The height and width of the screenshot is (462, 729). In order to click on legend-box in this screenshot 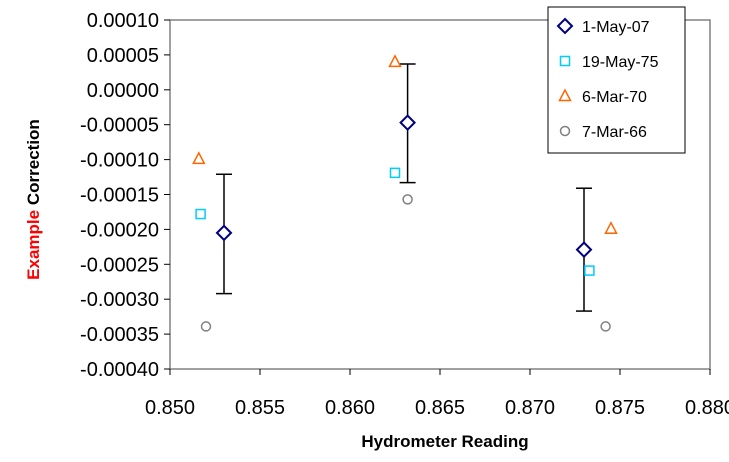, I will do `click(616, 80)`.